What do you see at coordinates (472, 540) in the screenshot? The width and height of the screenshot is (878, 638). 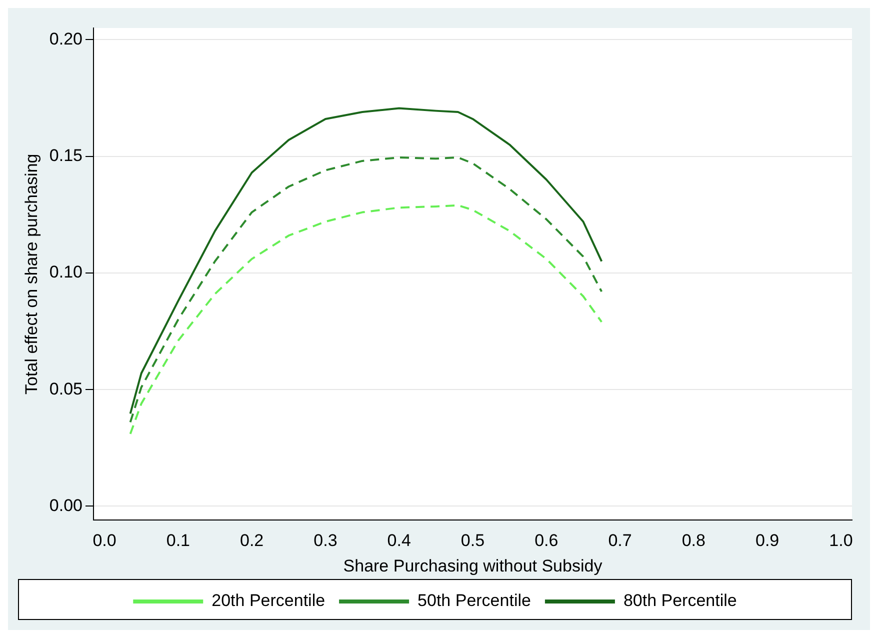 I see `x-tick-label: 0.5` at bounding box center [472, 540].